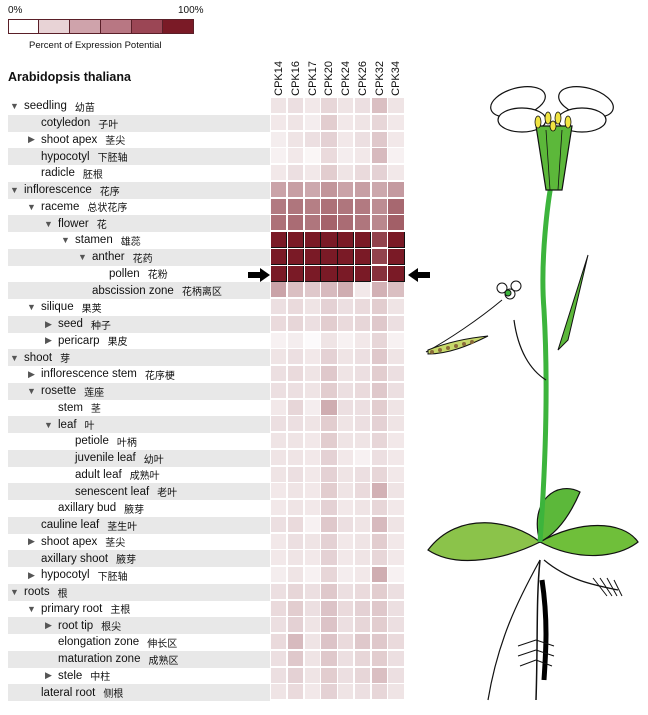  I want to click on row-label: ▶ stele 中柱, so click(139, 676).